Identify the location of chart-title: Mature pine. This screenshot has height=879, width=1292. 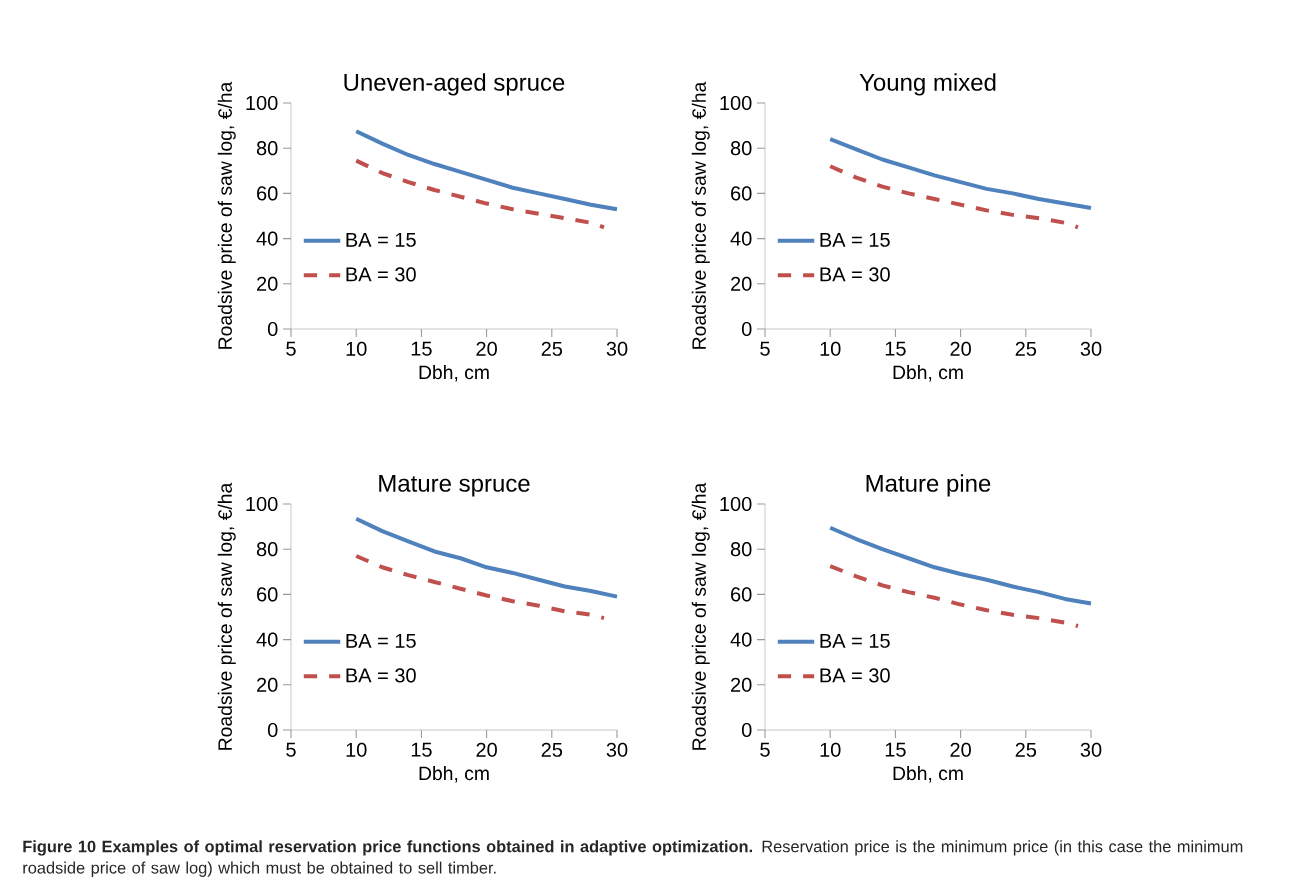
(928, 485).